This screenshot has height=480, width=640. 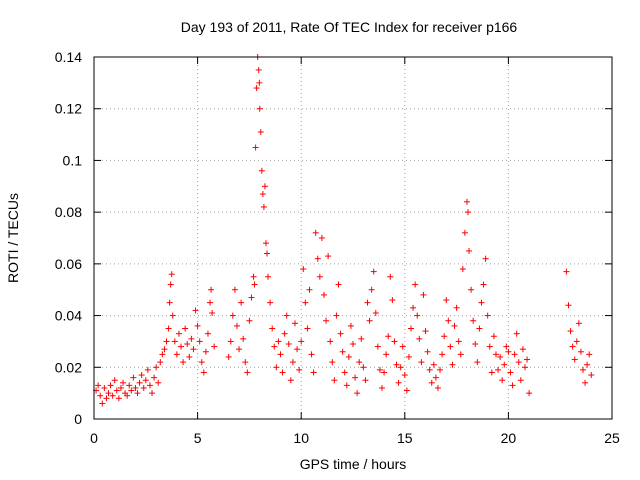 I want to click on x-tick-label: 25, so click(x=612, y=438).